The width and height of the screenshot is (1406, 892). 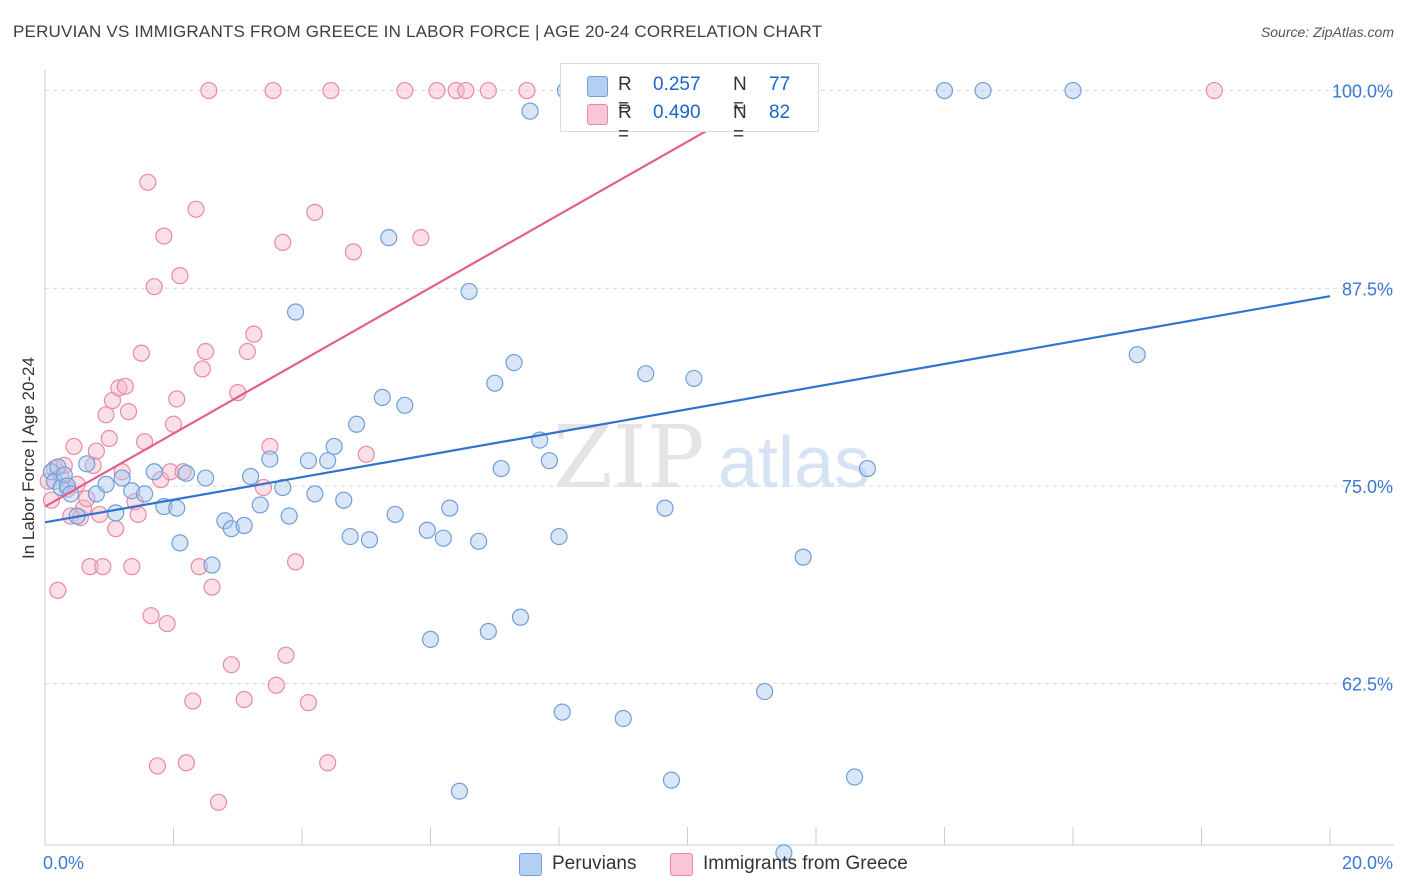 What do you see at coordinates (63, 863) in the screenshot?
I see `x-tick-label: 0.0%` at bounding box center [63, 863].